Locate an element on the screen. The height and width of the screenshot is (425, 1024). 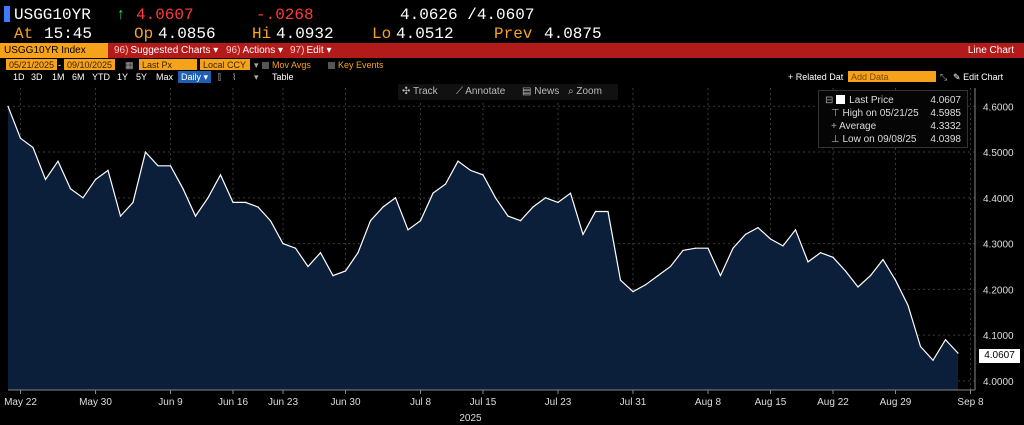
range-ytd: YTD is located at coordinates (101, 77).